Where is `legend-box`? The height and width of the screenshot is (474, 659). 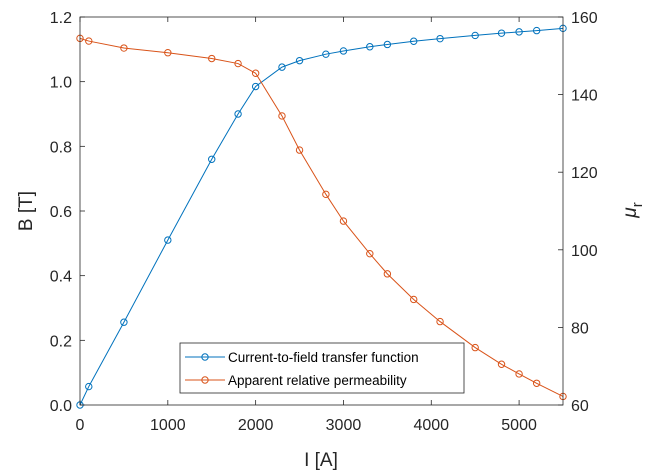
legend-box is located at coordinates (322, 368).